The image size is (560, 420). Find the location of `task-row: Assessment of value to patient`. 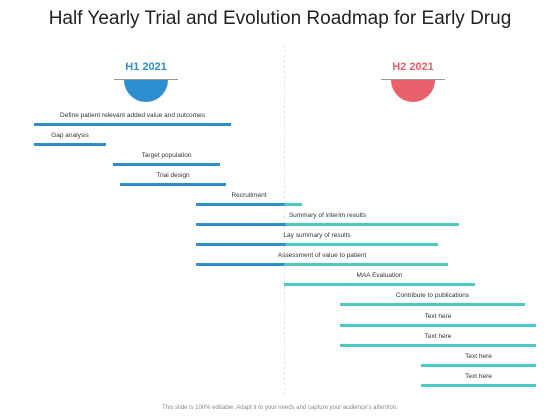

task-row: Assessment of value to patient is located at coordinates (322, 260).